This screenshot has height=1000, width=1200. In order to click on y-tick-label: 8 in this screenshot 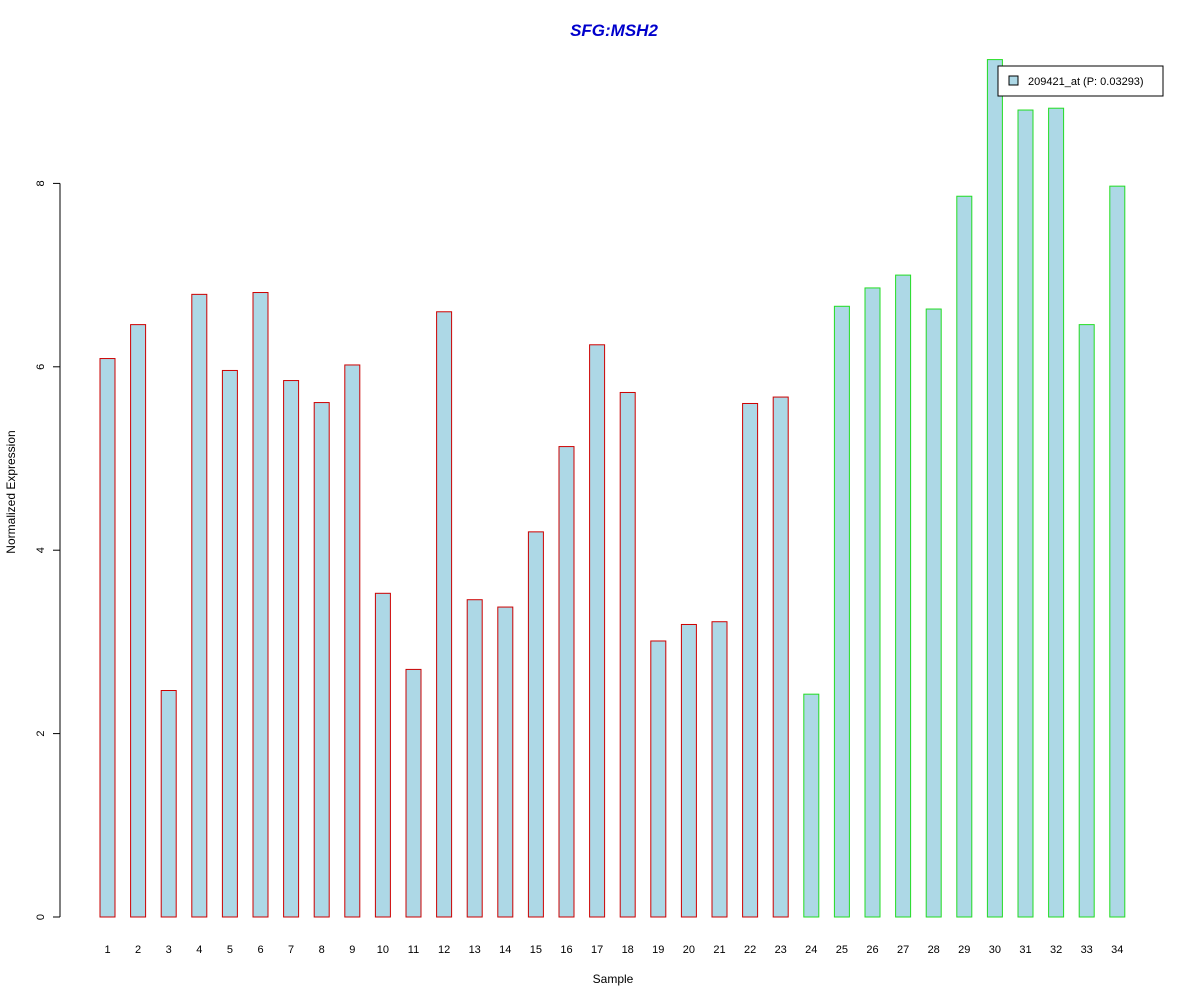, I will do `click(41, 183)`.